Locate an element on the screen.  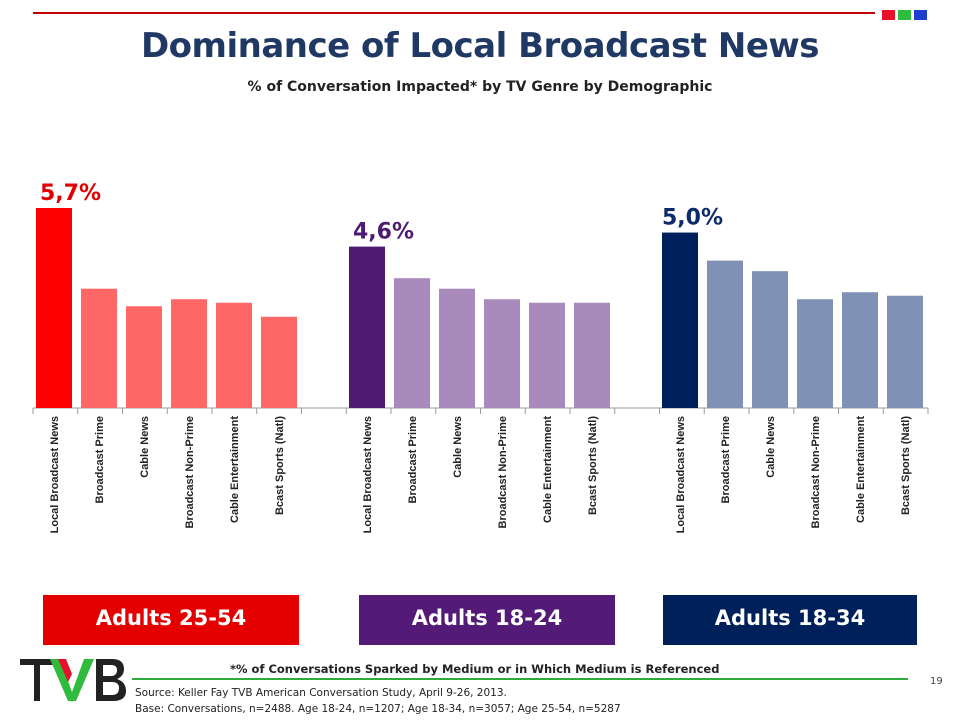
accent-square-red is located at coordinates (888, 15).